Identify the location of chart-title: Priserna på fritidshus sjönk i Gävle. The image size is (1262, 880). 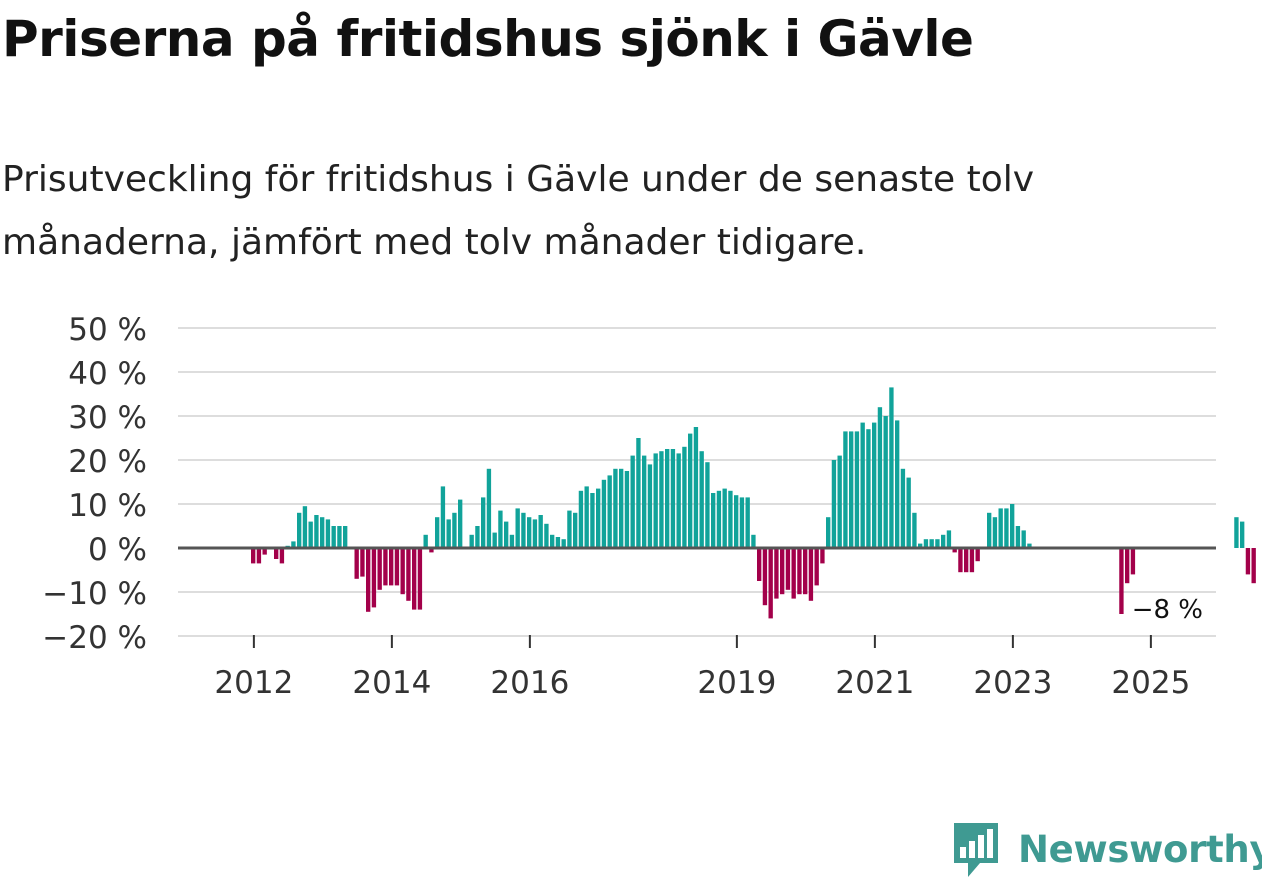
(488, 39).